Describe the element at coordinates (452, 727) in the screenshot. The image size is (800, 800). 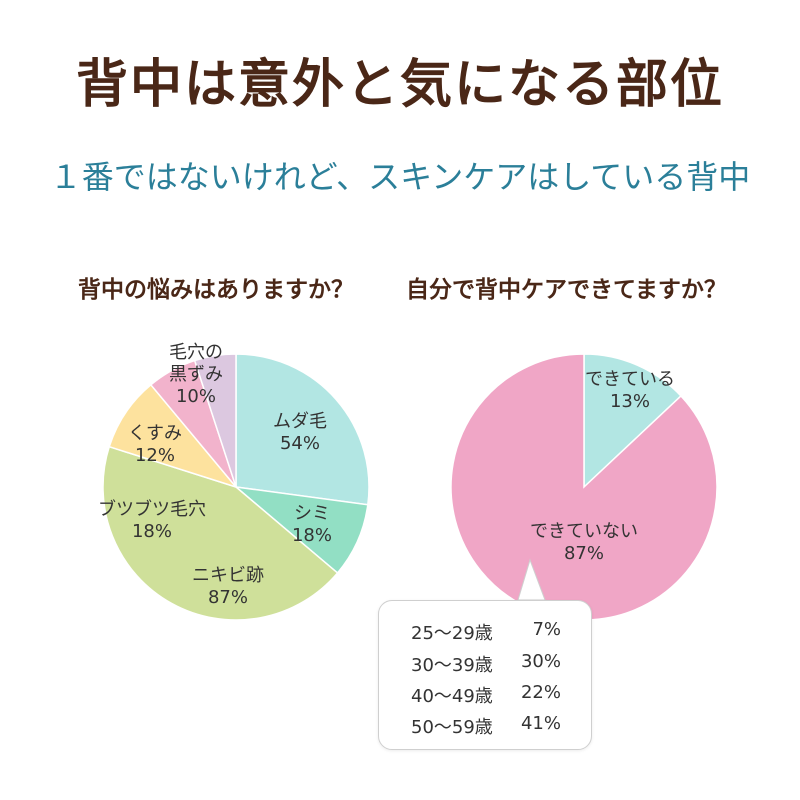
I see `breakdown-age: 50～59歳` at that location.